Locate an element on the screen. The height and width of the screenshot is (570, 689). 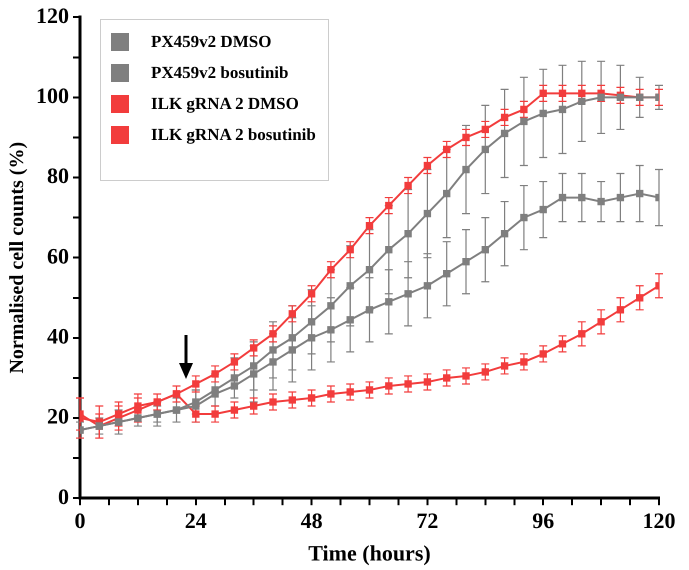
x-tick-label: 24 is located at coordinates (195, 521).